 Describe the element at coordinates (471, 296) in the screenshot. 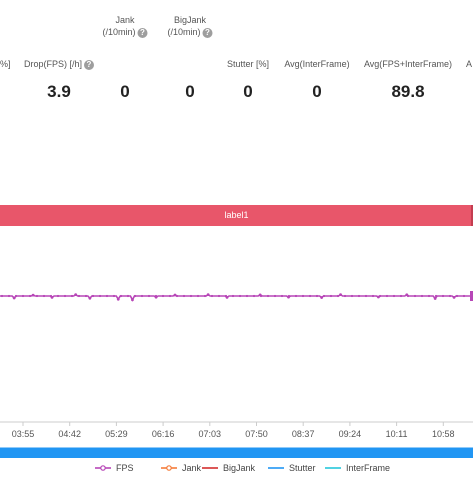

I see `fps-edge-marker` at that location.